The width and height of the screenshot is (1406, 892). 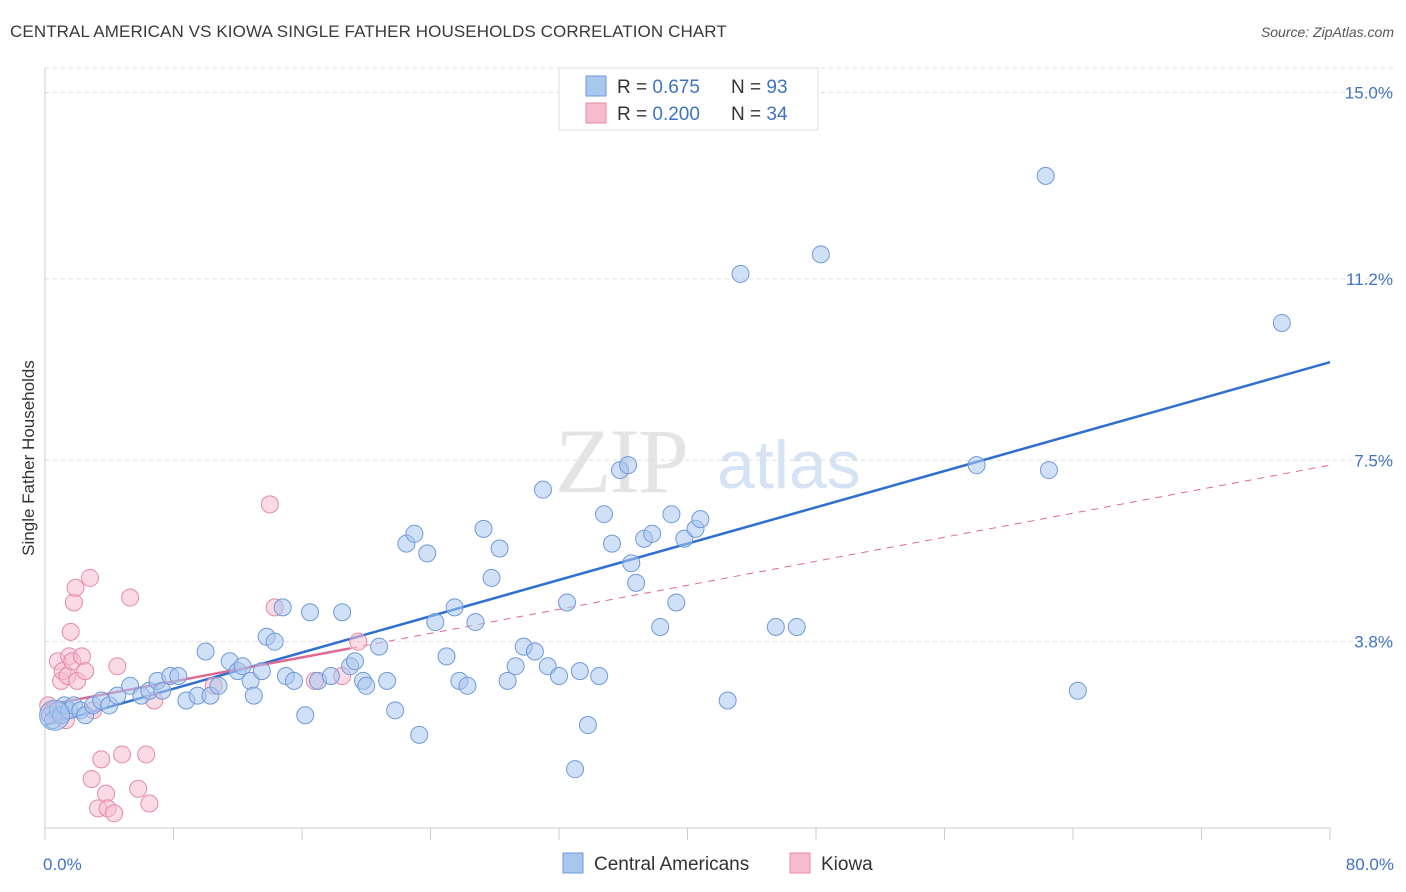 What do you see at coordinates (1373, 460) in the screenshot?
I see `y-tick-label: 7.5%` at bounding box center [1373, 460].